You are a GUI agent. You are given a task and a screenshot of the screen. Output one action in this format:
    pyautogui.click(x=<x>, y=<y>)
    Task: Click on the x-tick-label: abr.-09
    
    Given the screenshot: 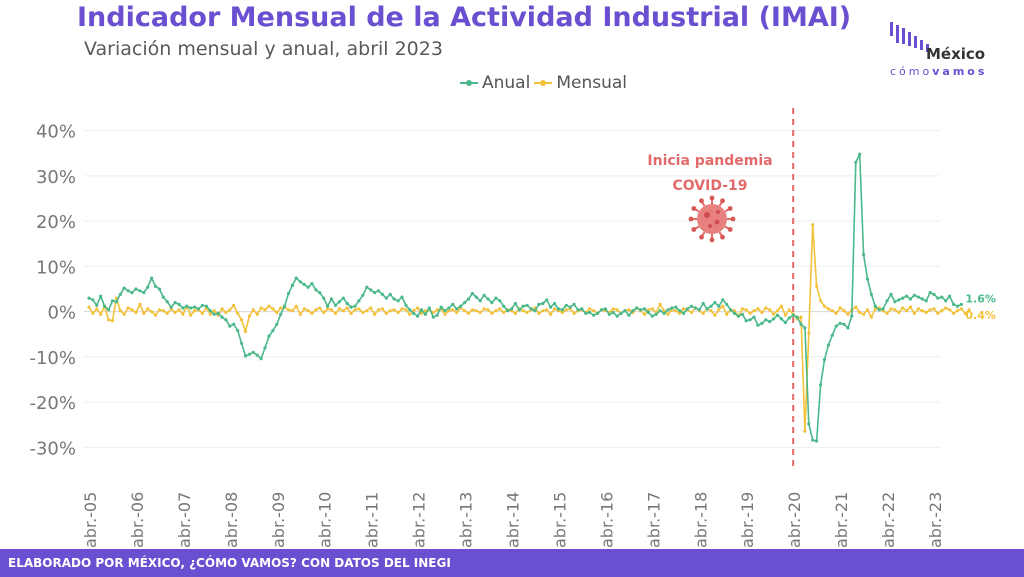 What is the action you would take?
    pyautogui.click(x=278, y=520)
    